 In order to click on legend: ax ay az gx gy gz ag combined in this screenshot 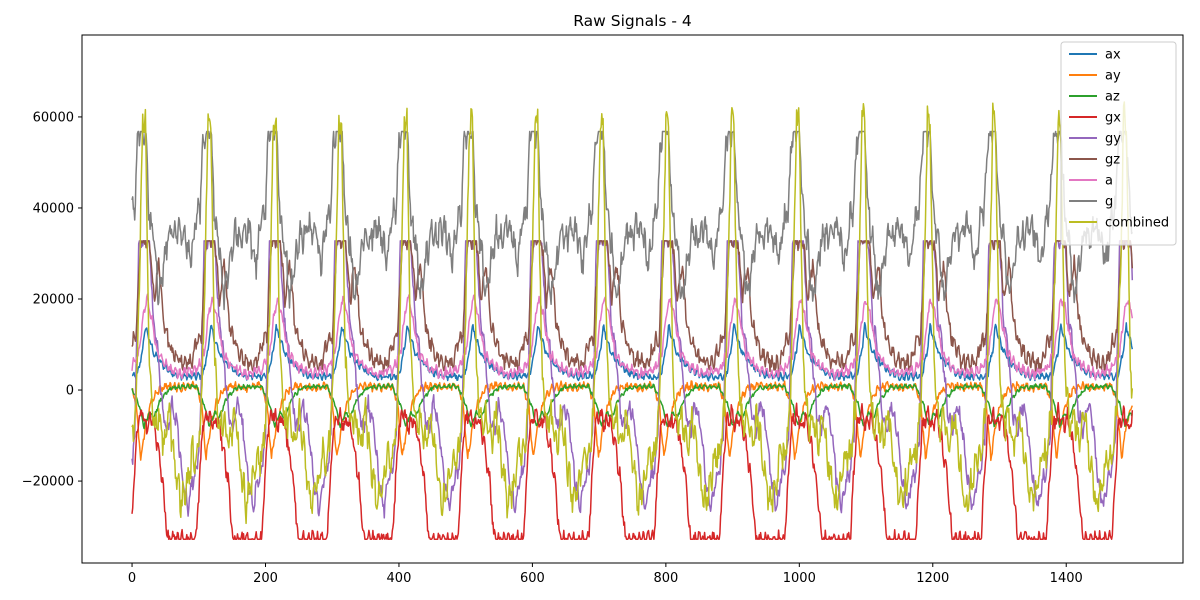, I will do `click(1118, 143)`.